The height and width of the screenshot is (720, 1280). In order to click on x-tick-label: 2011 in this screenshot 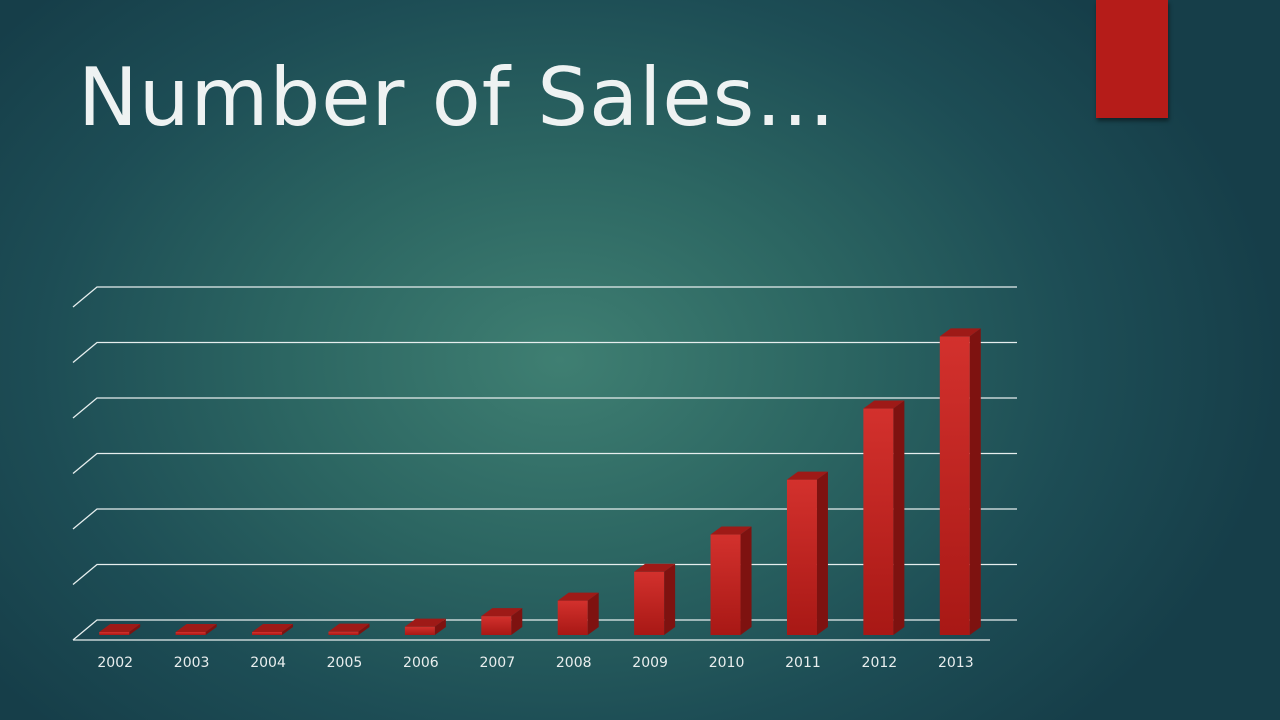, I will do `click(803, 663)`.